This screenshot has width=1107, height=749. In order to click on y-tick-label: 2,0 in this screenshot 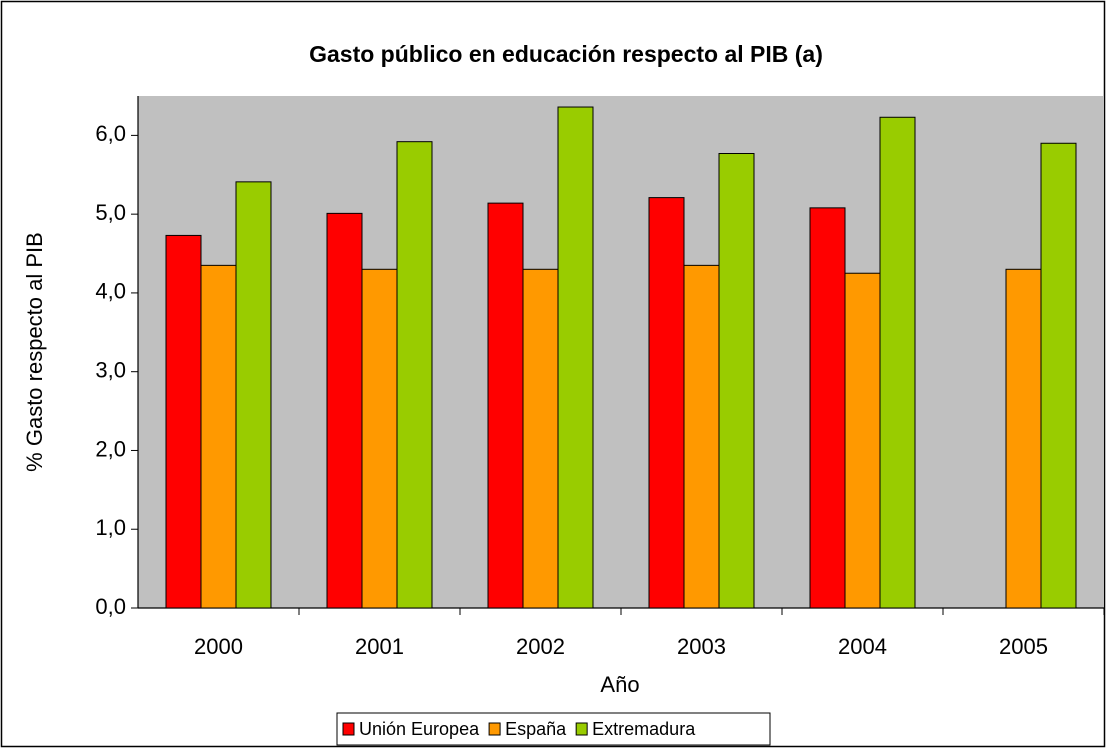, I will do `click(110, 448)`.